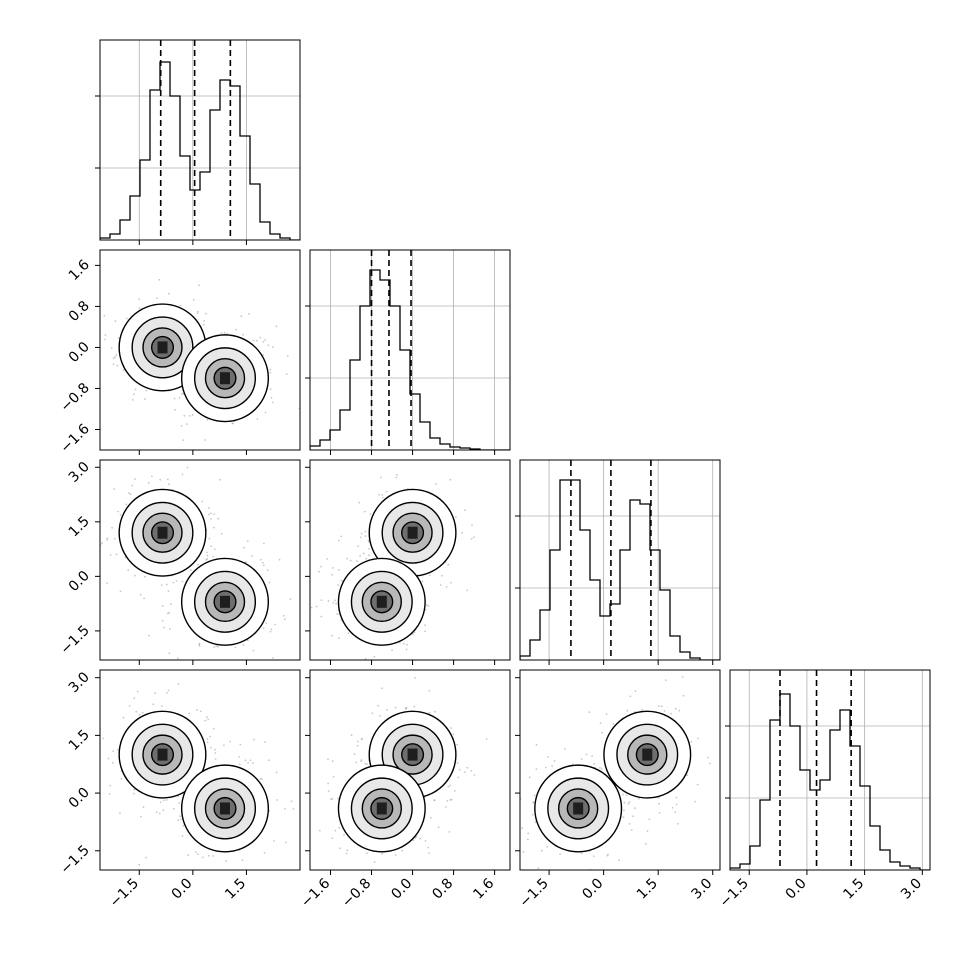  Describe the element at coordinates (410, 560) in the screenshot. I see `axes-frame-panel-p1-p2` at that location.